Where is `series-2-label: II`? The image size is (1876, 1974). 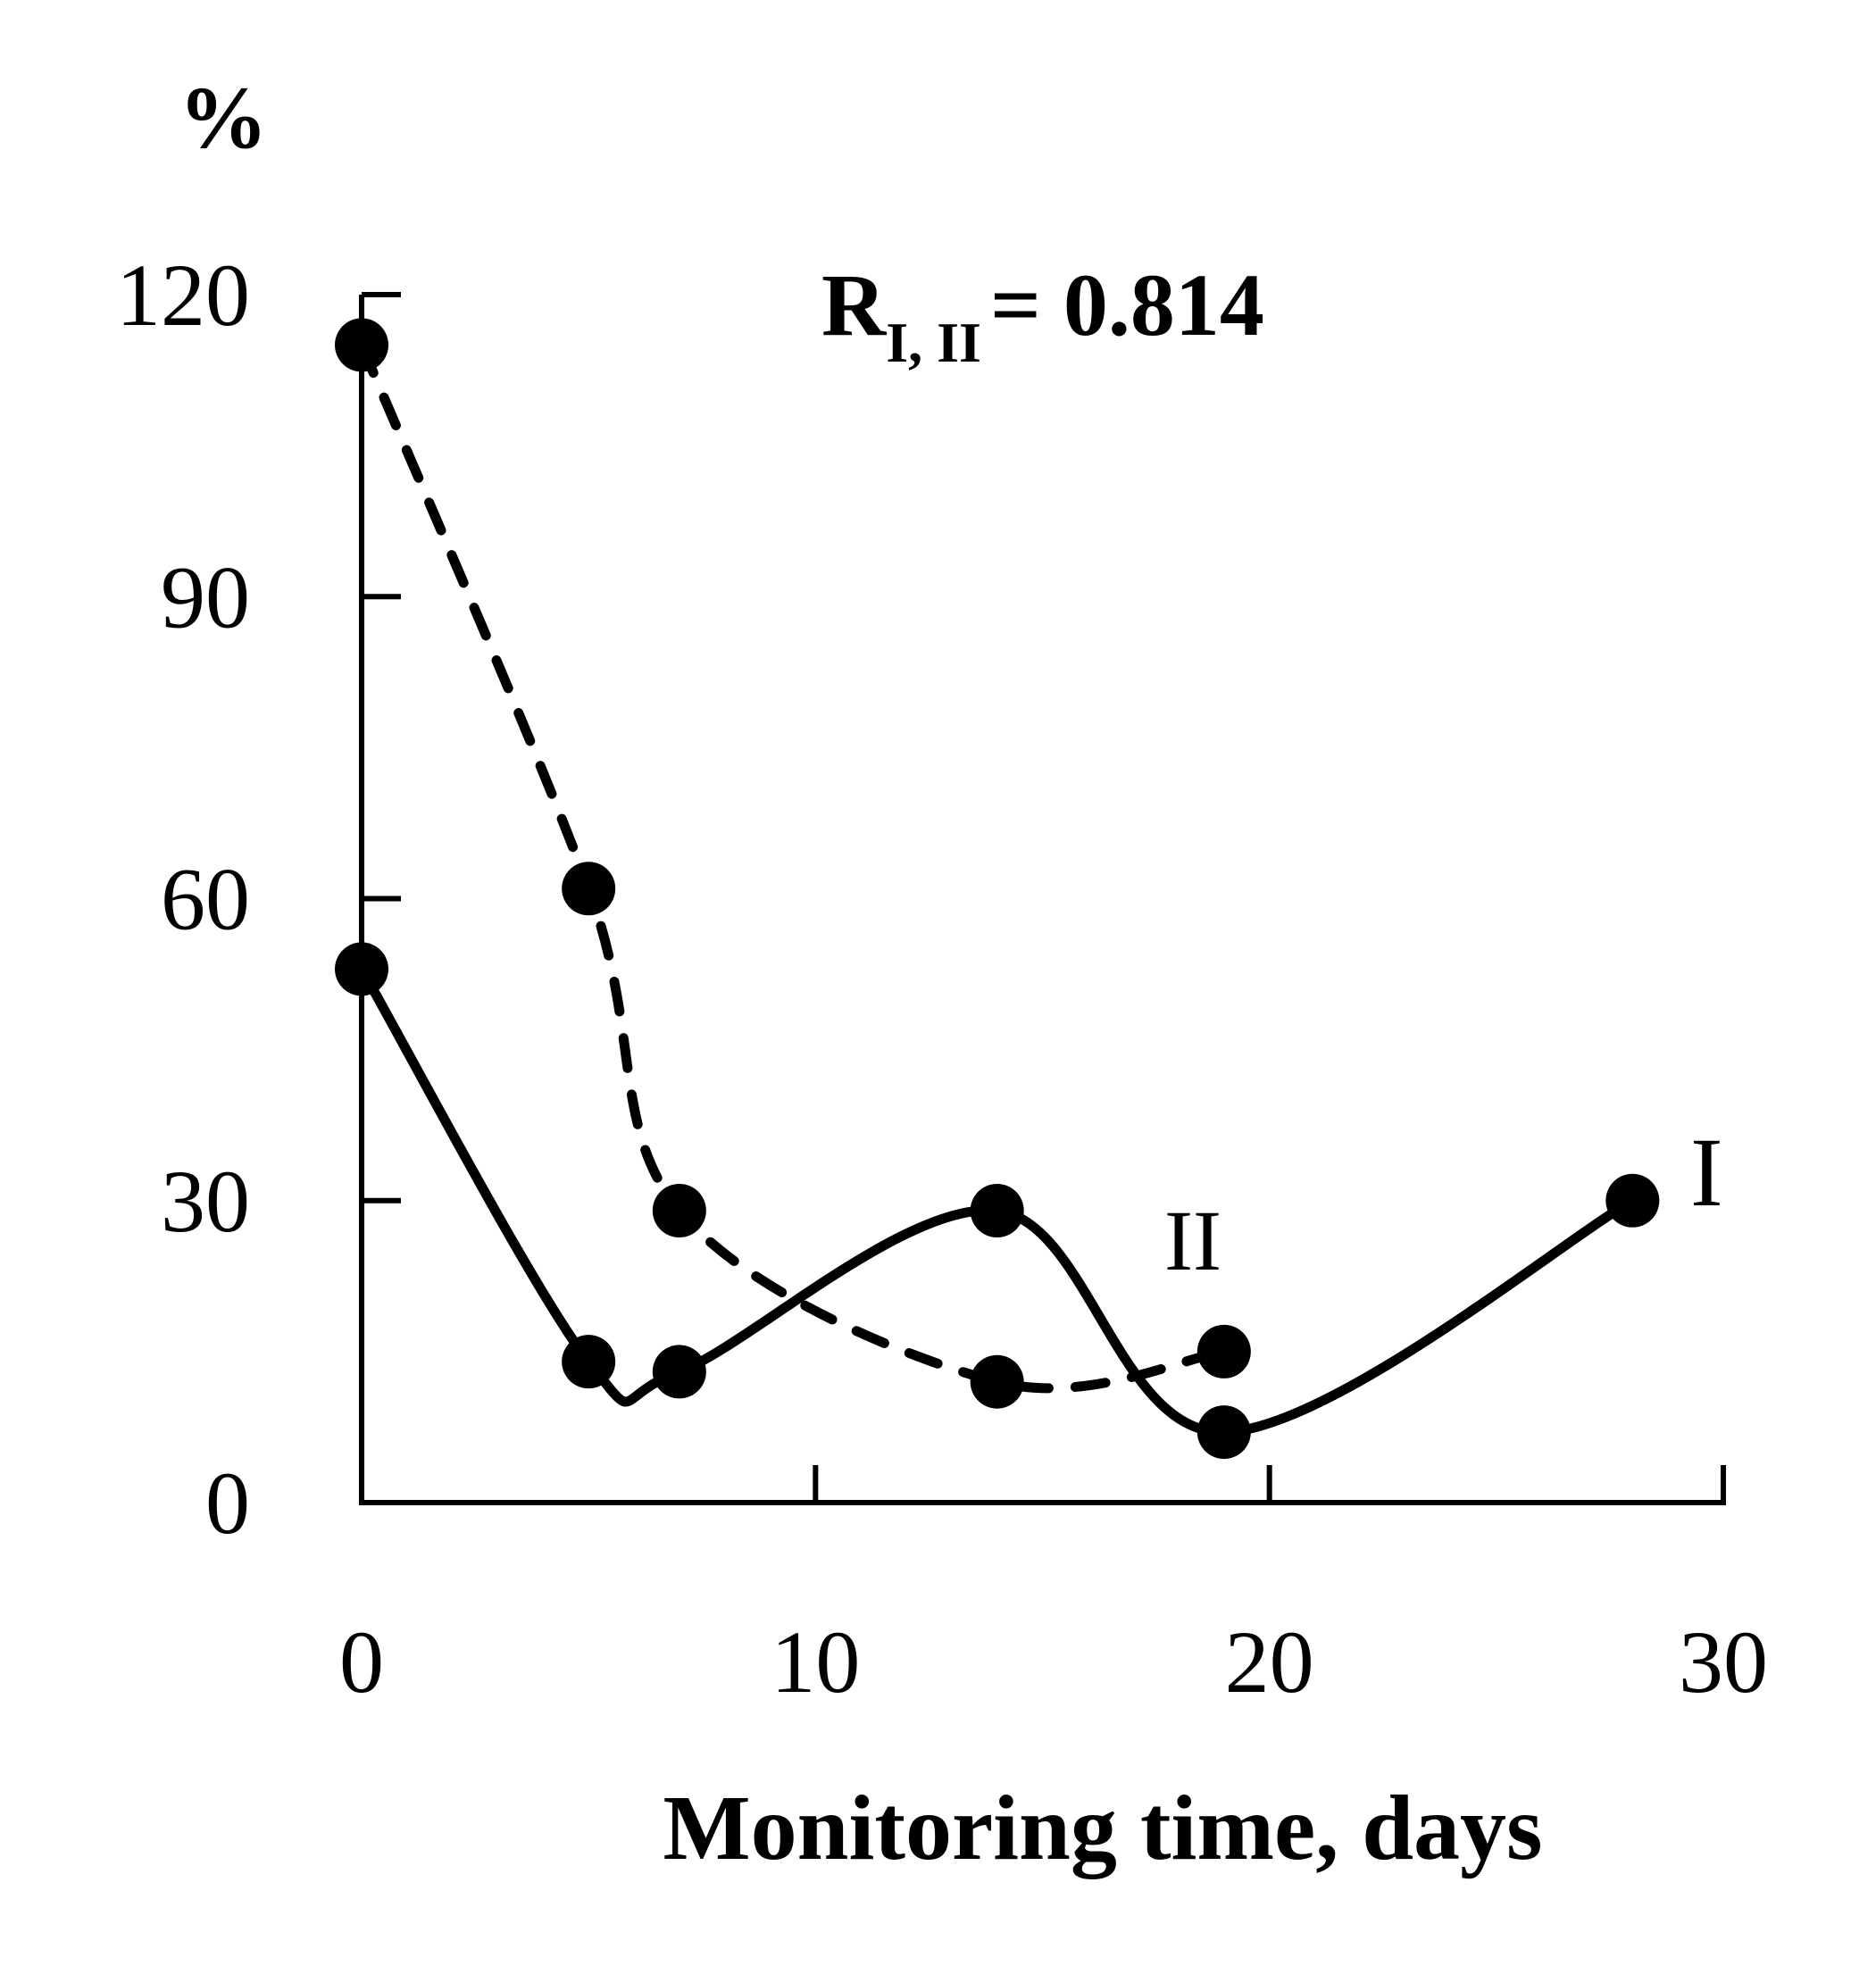 series-2-label: II is located at coordinates (1192, 1240).